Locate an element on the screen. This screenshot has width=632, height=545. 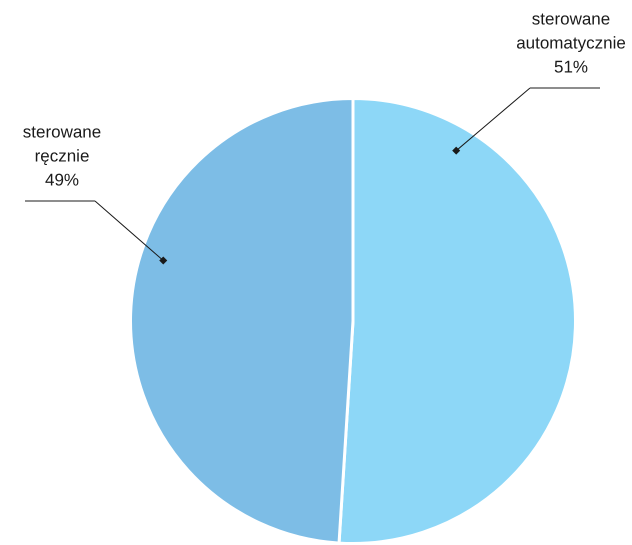
data-label: 49% is located at coordinates (62, 180).